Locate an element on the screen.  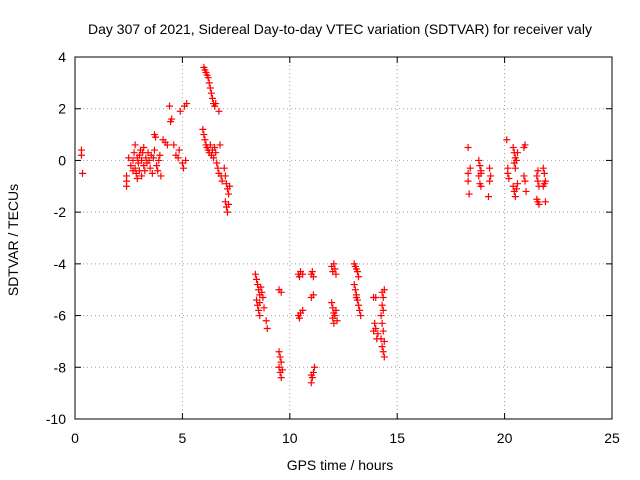
y-tick-label: 0 is located at coordinates (62, 160).